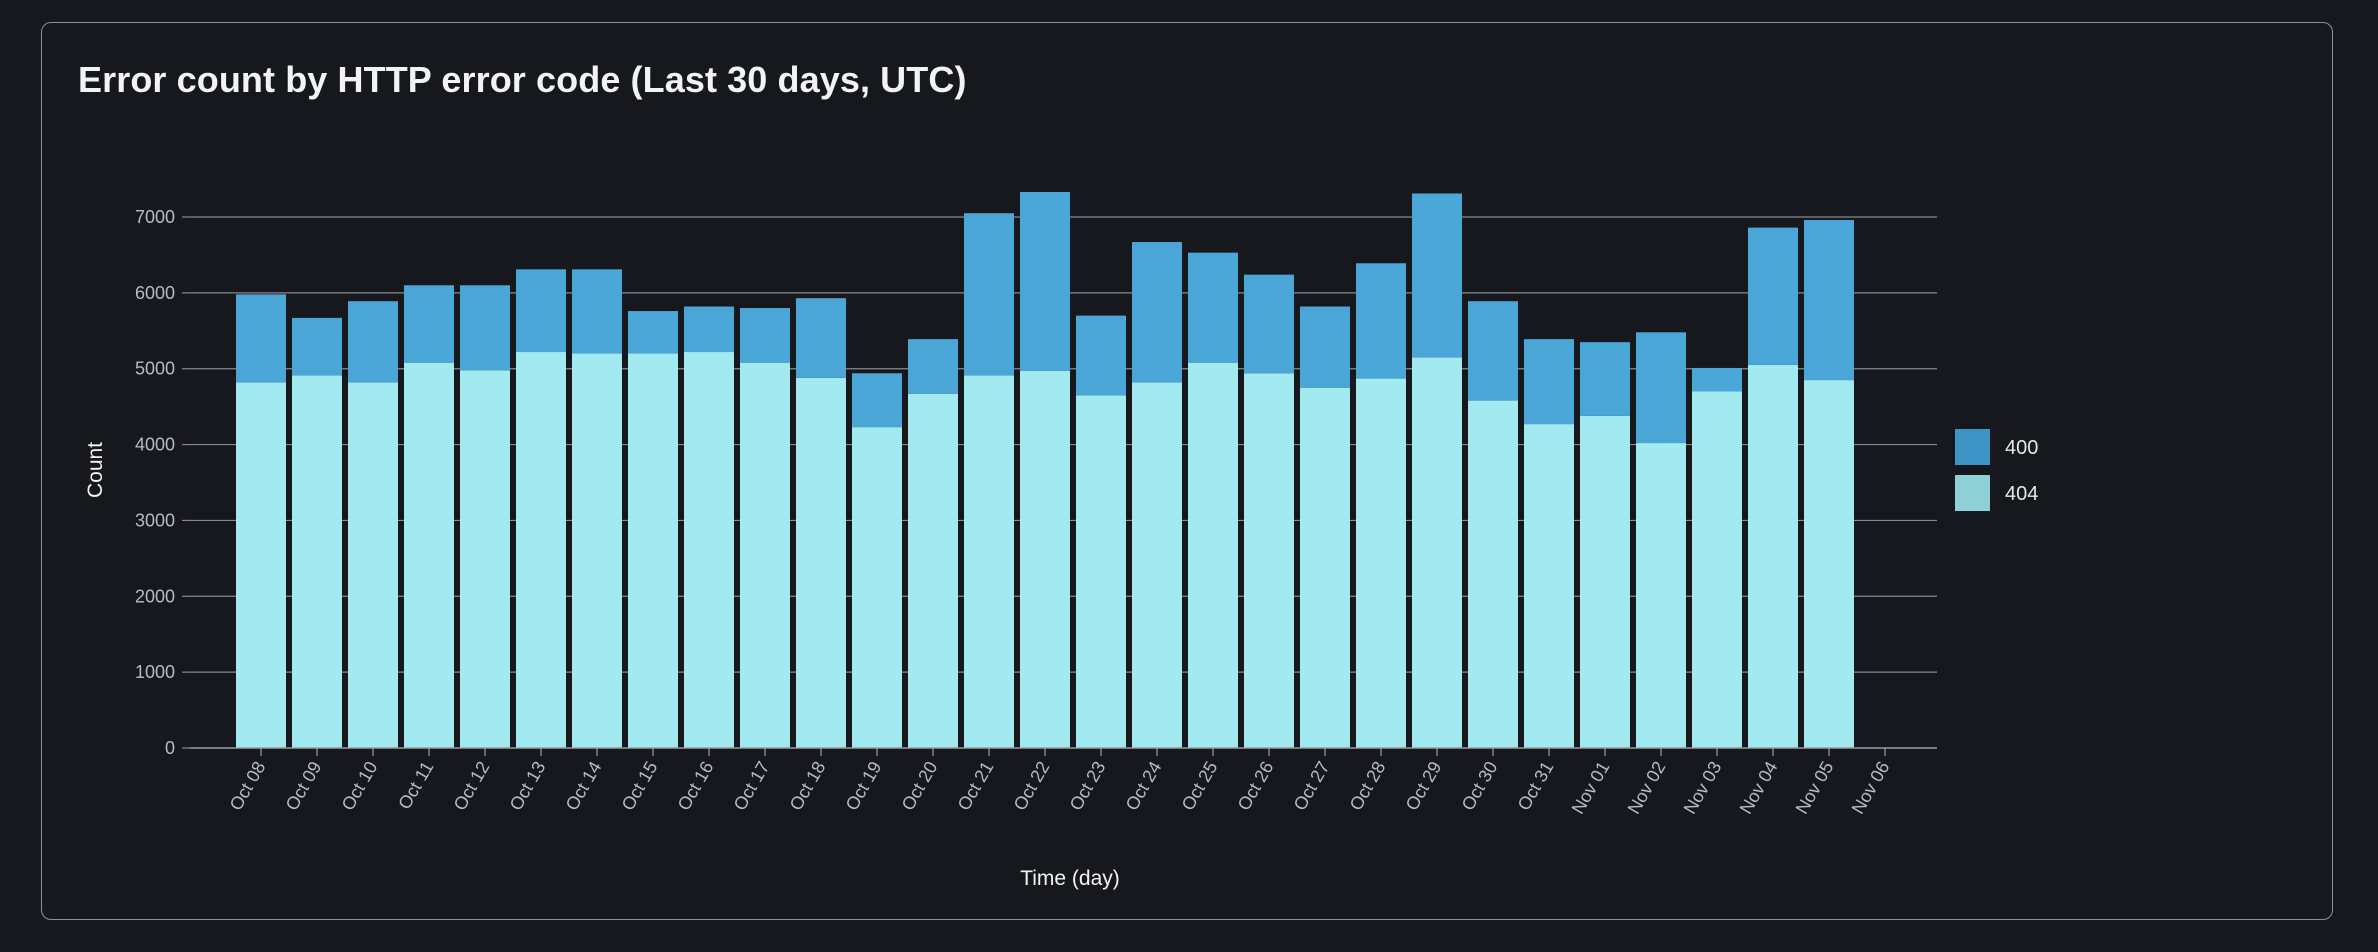 Image resolution: width=2378 pixels, height=952 pixels. What do you see at coordinates (1144, 786) in the screenshot?
I see `x-tick-label: Oct 24` at bounding box center [1144, 786].